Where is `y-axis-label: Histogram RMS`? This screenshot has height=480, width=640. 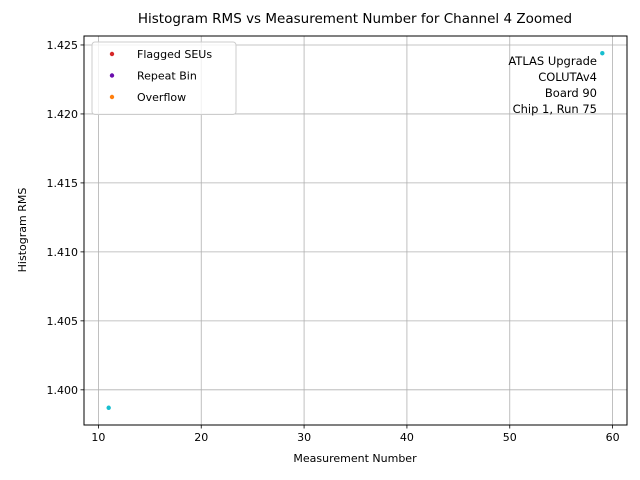
y-axis-label: Histogram RMS is located at coordinates (22, 230).